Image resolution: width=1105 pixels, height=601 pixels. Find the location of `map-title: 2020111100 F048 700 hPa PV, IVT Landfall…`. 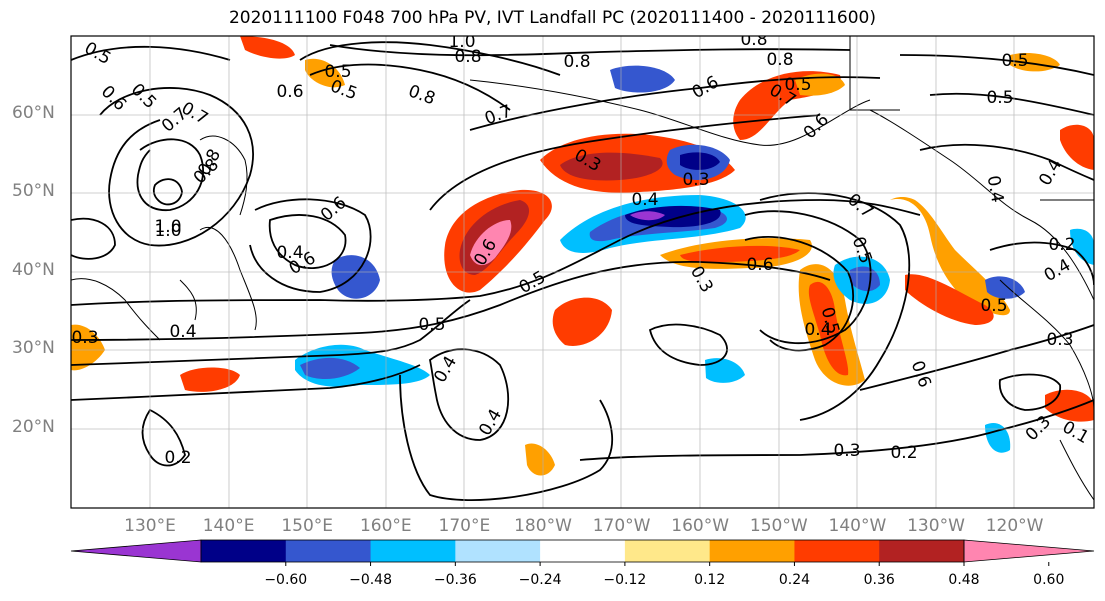

map-title: 2020111100 F048 700 hPa PV, IVT Landfall… is located at coordinates (552, 18).